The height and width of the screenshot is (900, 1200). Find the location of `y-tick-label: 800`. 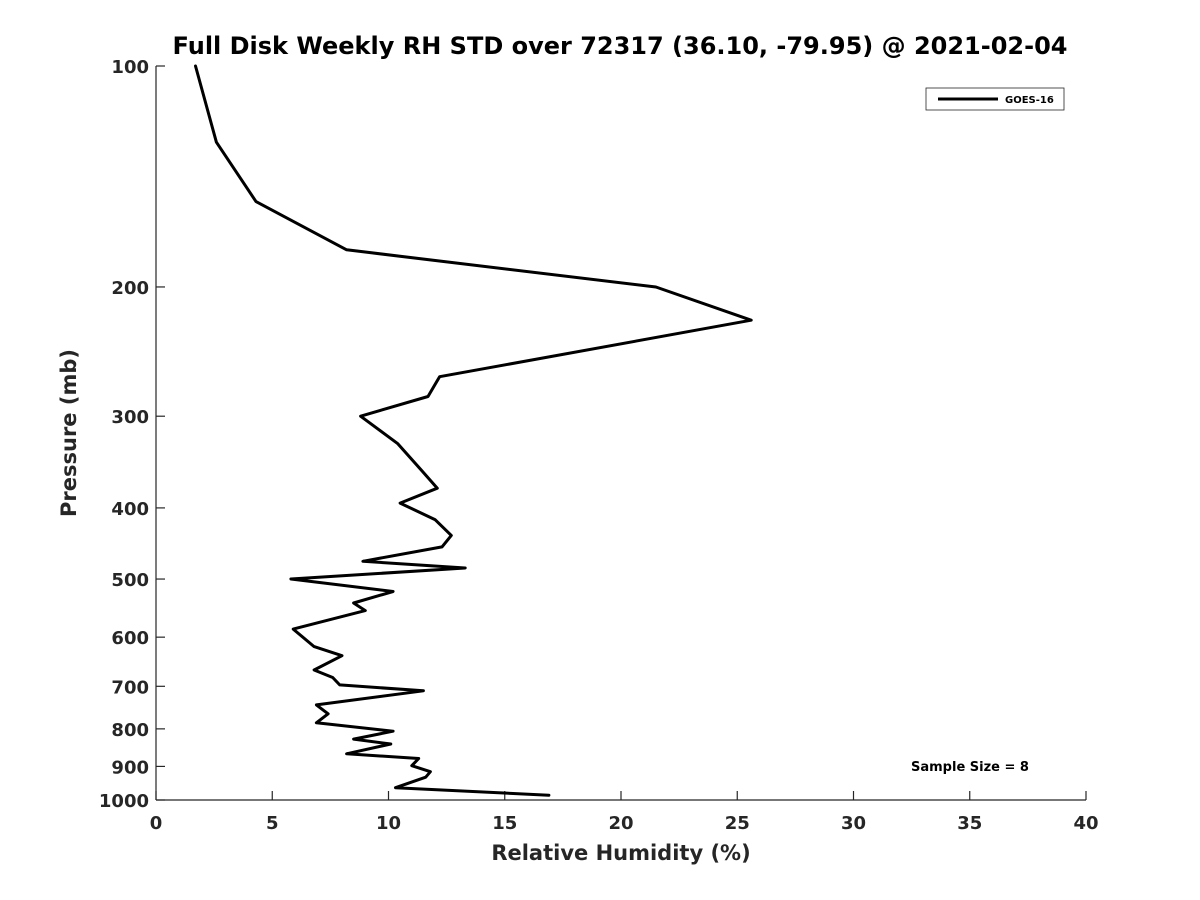

y-tick-label: 800 is located at coordinates (130, 730).